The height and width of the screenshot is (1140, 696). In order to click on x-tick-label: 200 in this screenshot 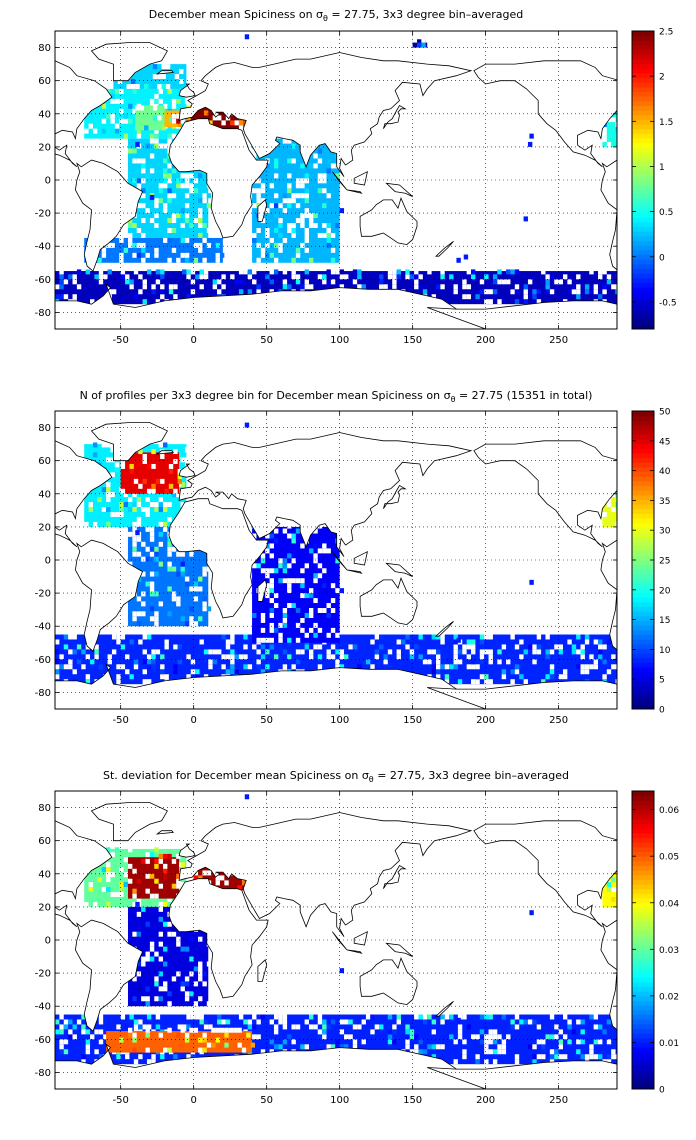, I will do `click(485, 720)`.